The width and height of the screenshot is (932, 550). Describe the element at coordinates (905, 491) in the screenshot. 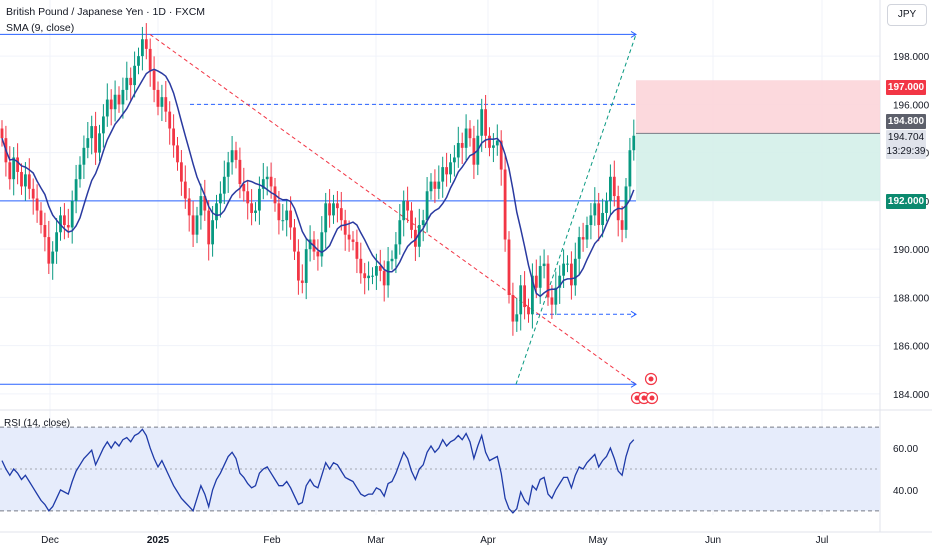

I see `rsi-tick-label: 40.00` at that location.